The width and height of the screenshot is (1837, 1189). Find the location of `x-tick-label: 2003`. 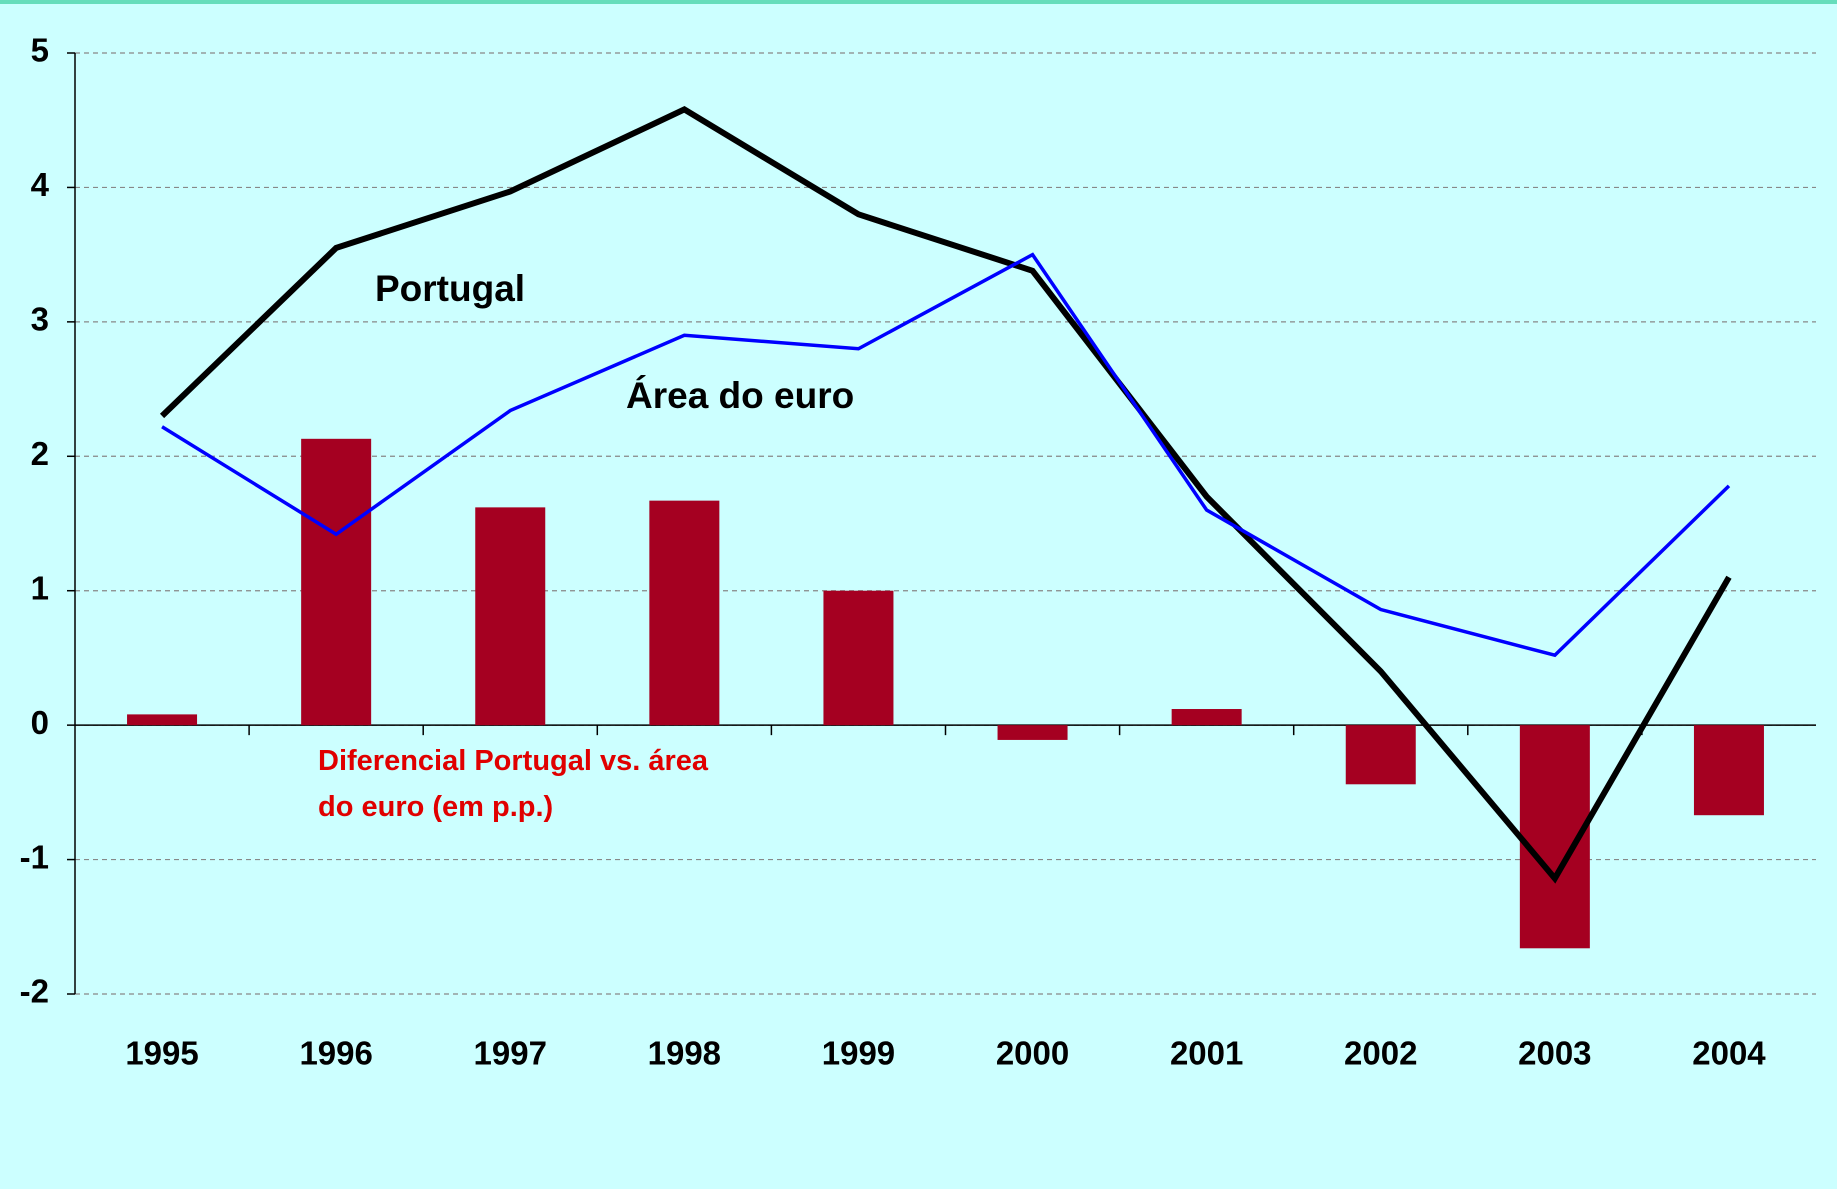

x-tick-label: 2003 is located at coordinates (1554, 1053).